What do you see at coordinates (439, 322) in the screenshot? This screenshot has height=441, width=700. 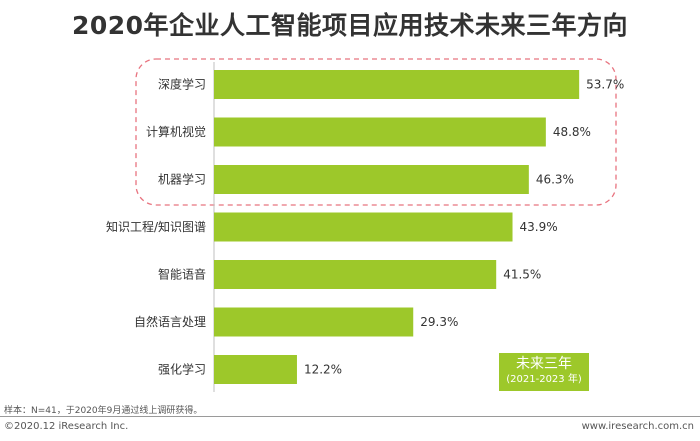 I see `value-label-6: 29.3%` at bounding box center [439, 322].